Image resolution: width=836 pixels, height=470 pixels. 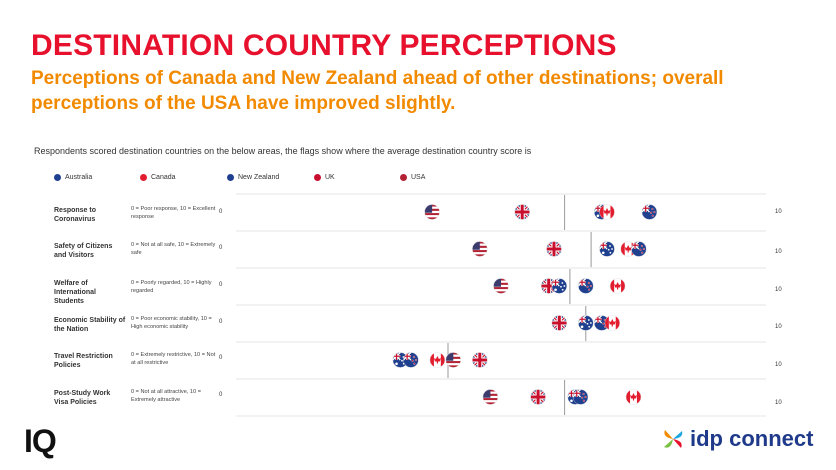 What do you see at coordinates (57, 177) in the screenshot?
I see `australia-flag-icon` at bounding box center [57, 177].